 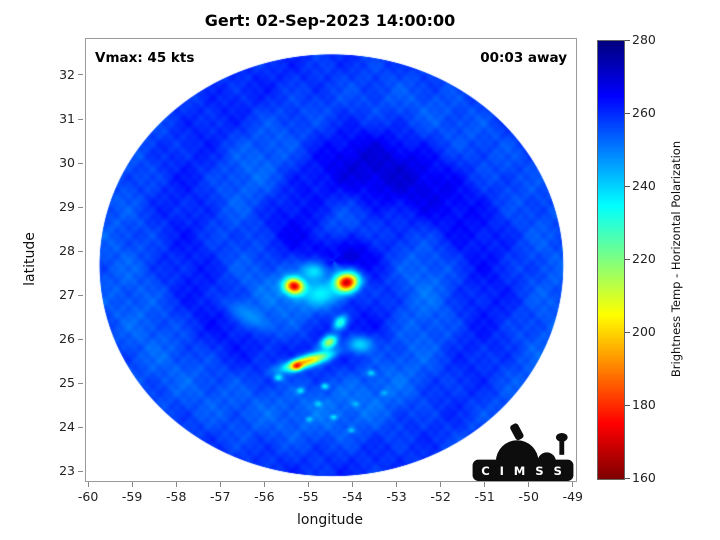 What do you see at coordinates (67, 251) in the screenshot?
I see `y-tick-label: 28` at bounding box center [67, 251].